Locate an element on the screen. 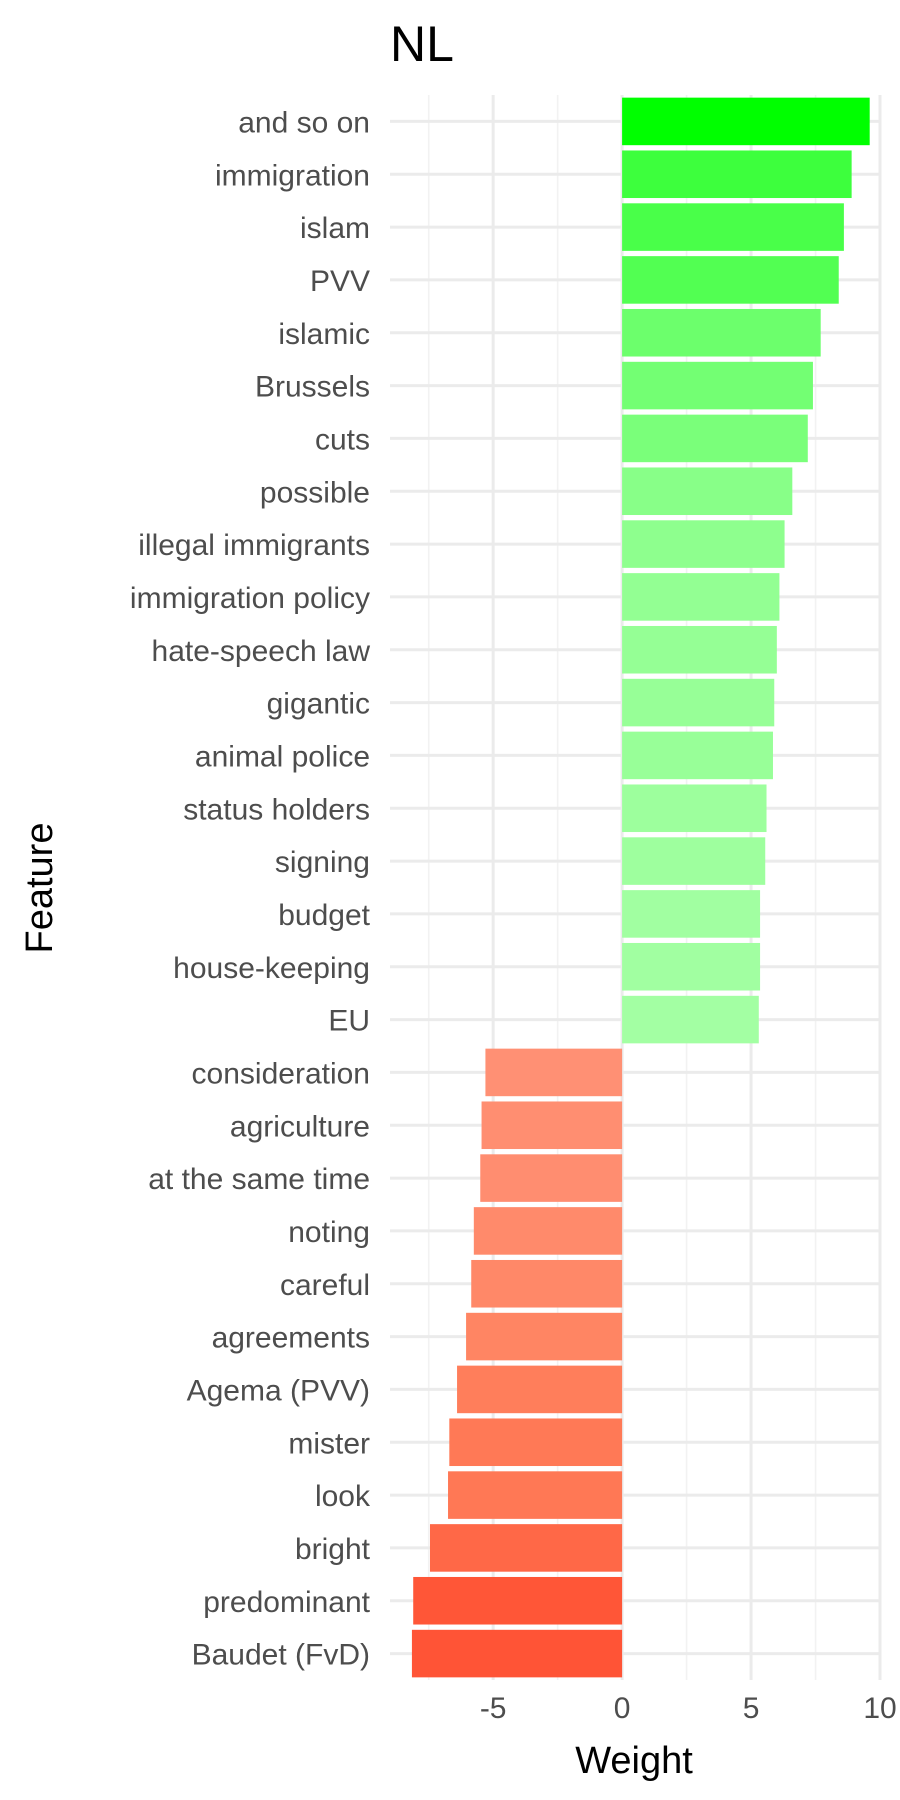  y-tick-label: look is located at coordinates (343, 1496).